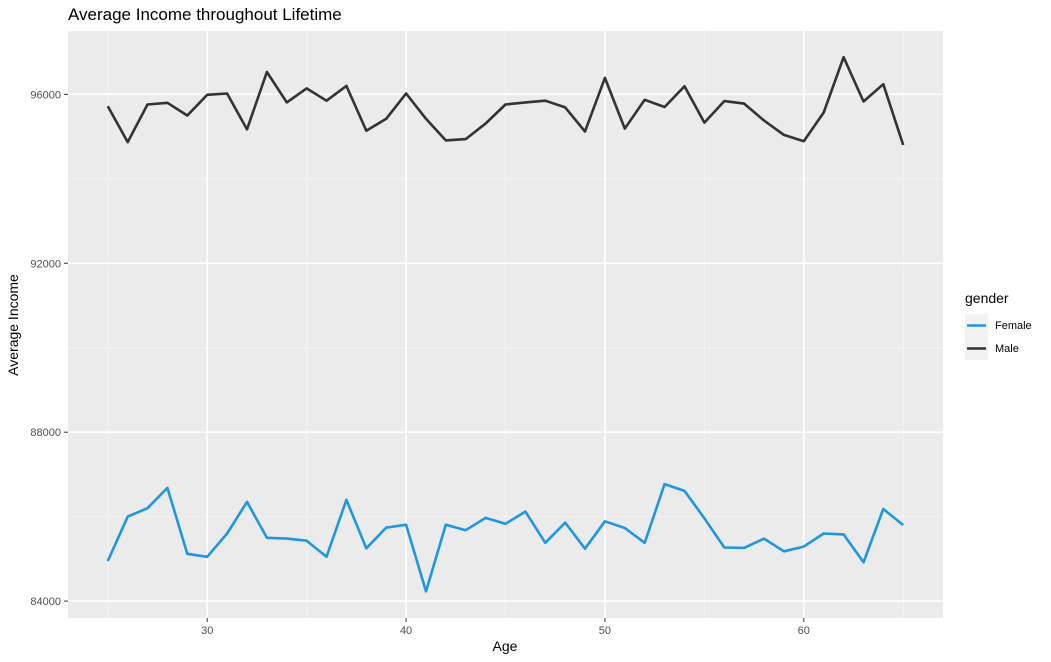  I want to click on legend: gender Female Male, so click(998, 325).